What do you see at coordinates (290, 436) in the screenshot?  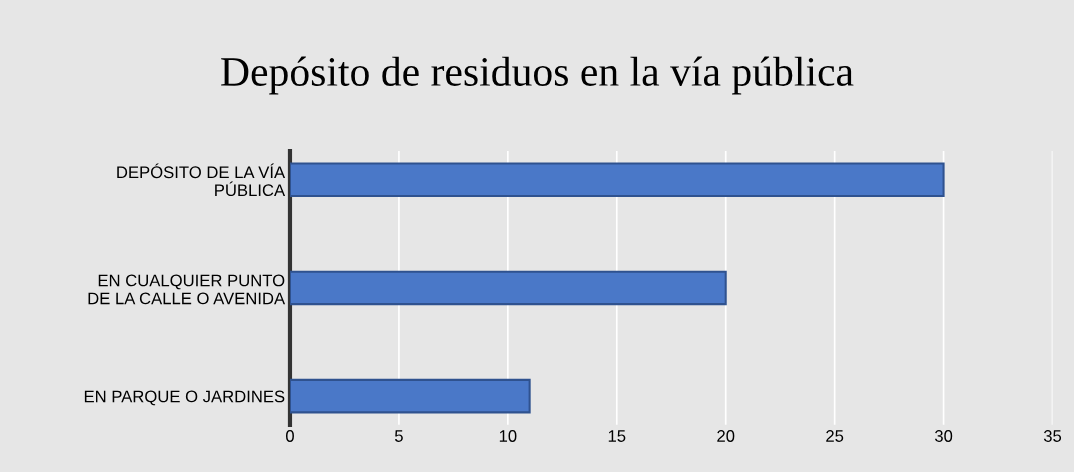 I see `x-tick-label: 0` at bounding box center [290, 436].